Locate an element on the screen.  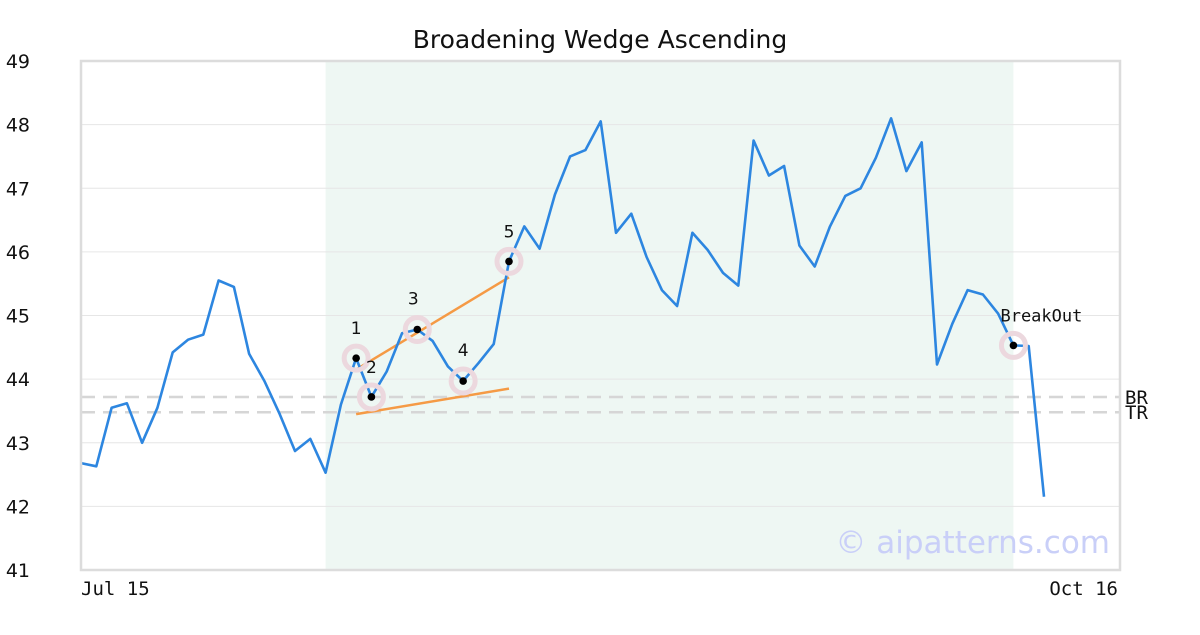
y-tick-label: 47 is located at coordinates (18, 189).